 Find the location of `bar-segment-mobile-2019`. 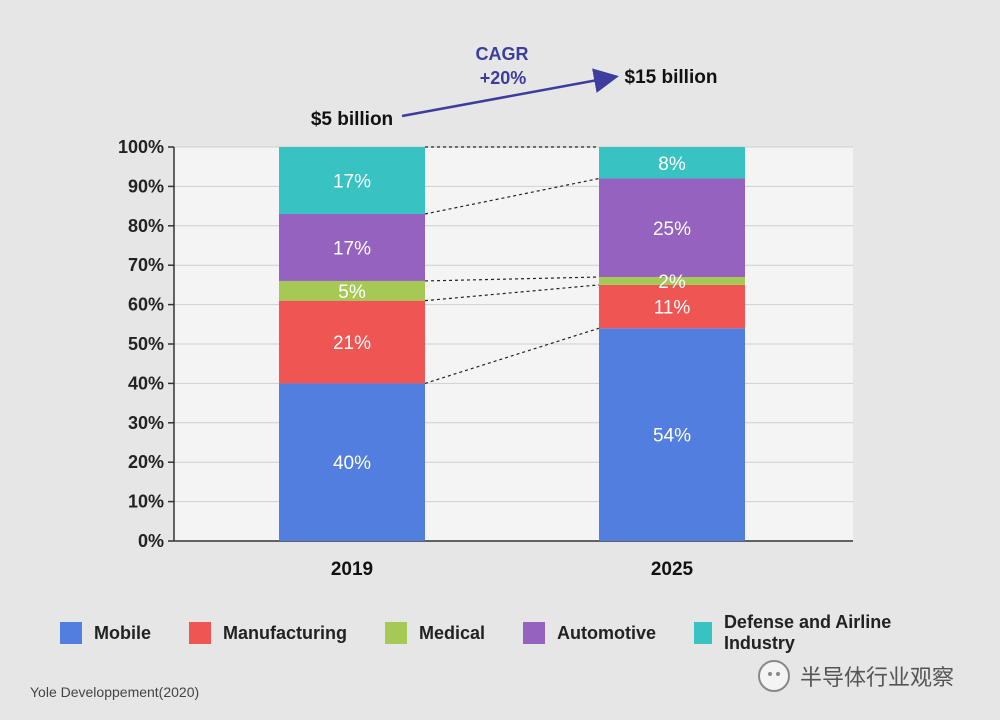

bar-segment-mobile-2019 is located at coordinates (352, 462).